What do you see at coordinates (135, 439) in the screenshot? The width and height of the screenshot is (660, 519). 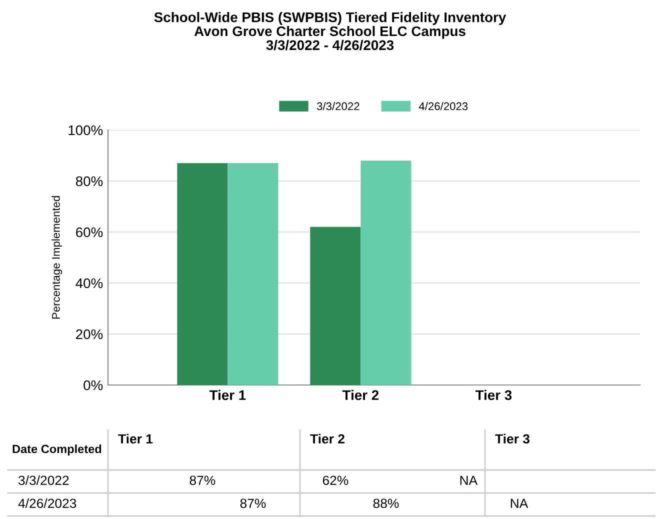 I see `category-label: Tier 1` at bounding box center [135, 439].